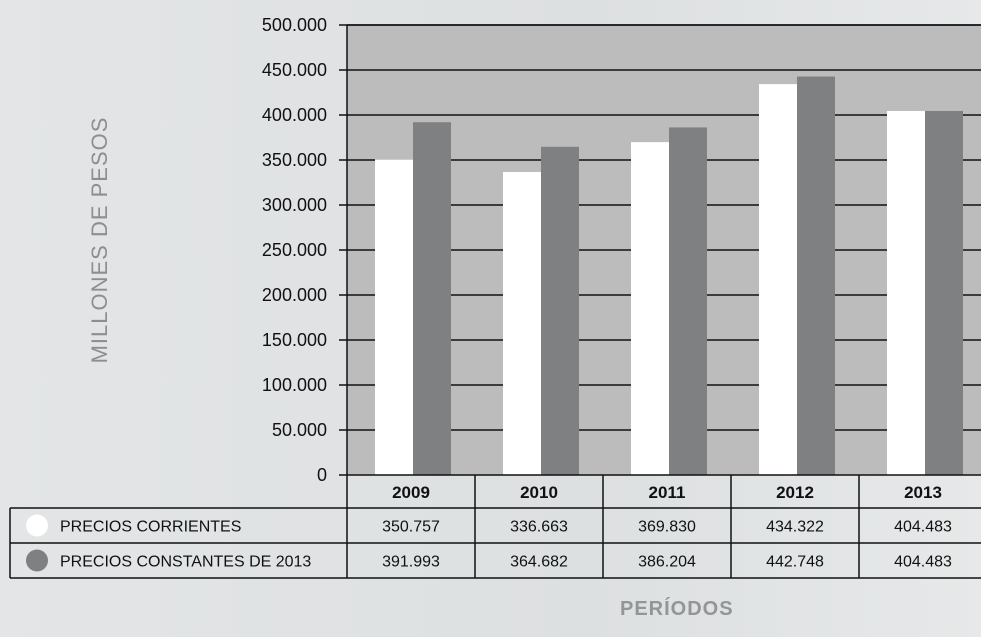 Image resolution: width=981 pixels, height=637 pixels. Describe the element at coordinates (411, 492) in the screenshot. I see `category-label: 2009` at that location.